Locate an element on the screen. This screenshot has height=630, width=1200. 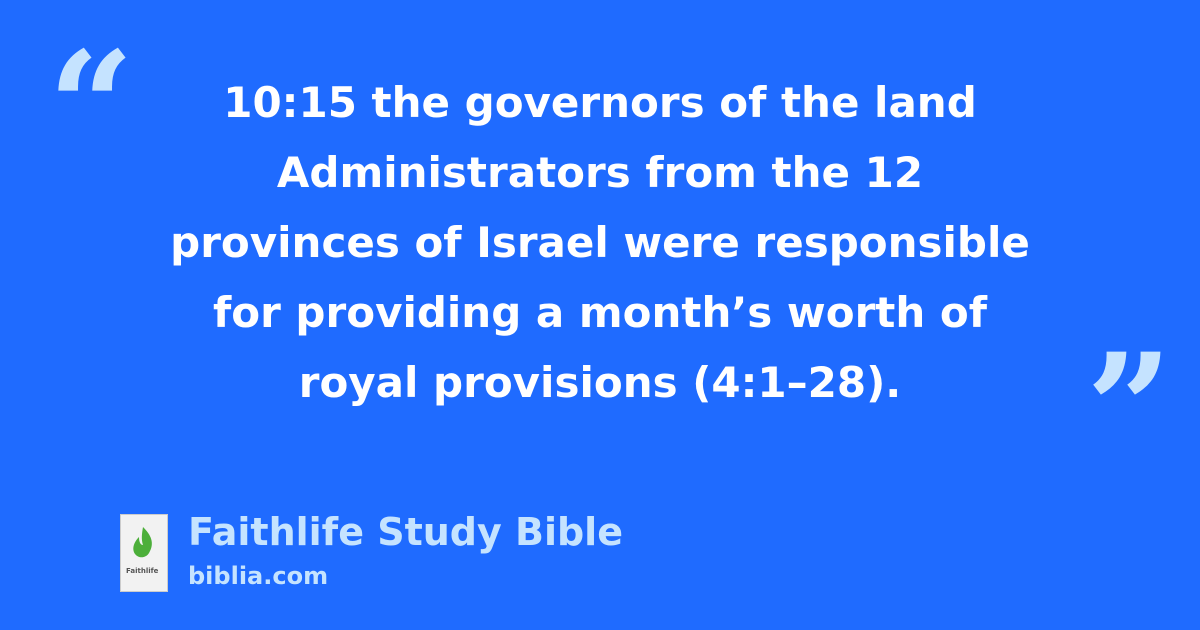
open-quote-icon: “ is located at coordinates (91, 107).